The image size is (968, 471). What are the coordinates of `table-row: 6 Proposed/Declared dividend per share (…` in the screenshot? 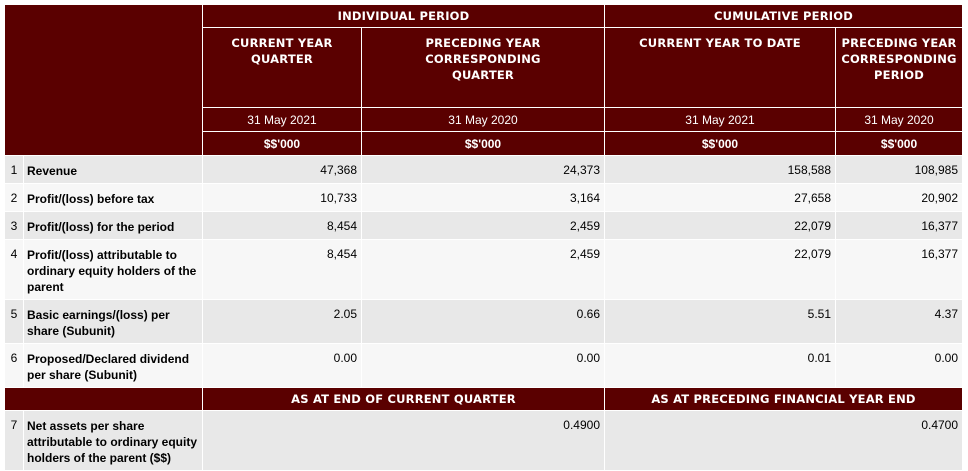 It's located at (484, 365).